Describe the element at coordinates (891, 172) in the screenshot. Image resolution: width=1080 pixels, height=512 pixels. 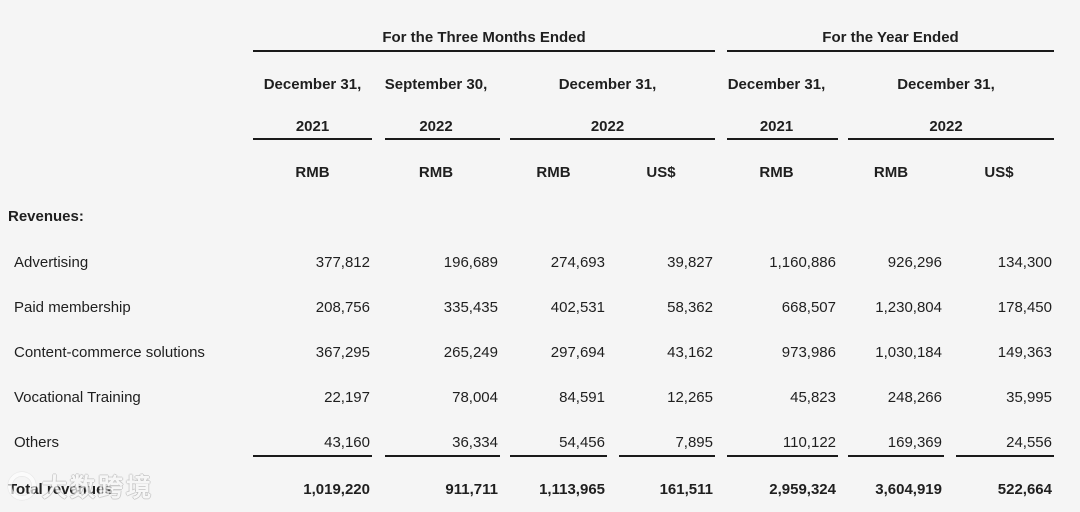
I see `currency-header-6: RMB` at that location.